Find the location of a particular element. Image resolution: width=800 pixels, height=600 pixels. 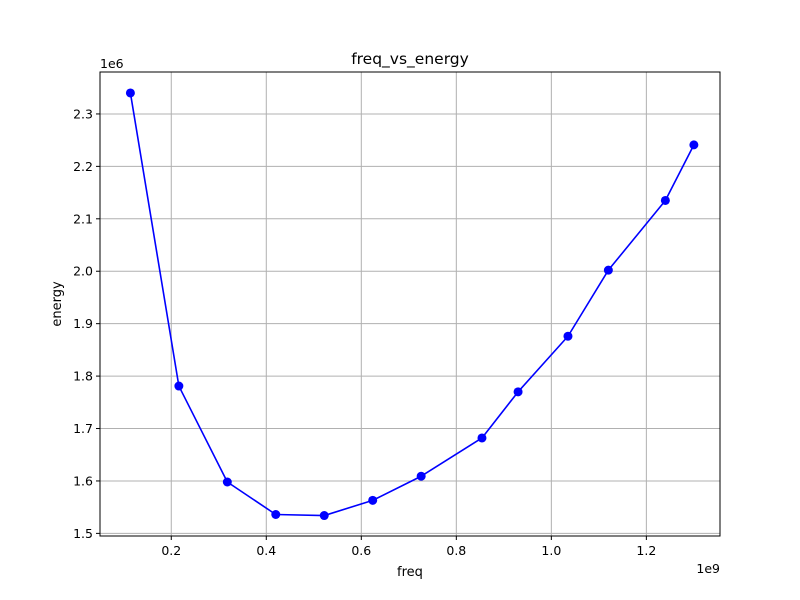

y-tick-label: 1.7 is located at coordinates (83, 428).